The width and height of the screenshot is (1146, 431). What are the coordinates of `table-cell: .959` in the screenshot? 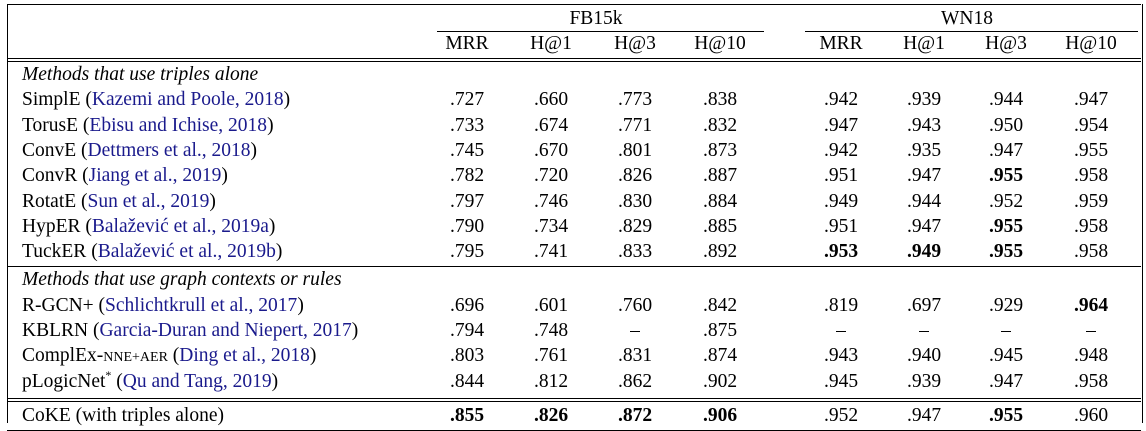 It's located at (1091, 202).